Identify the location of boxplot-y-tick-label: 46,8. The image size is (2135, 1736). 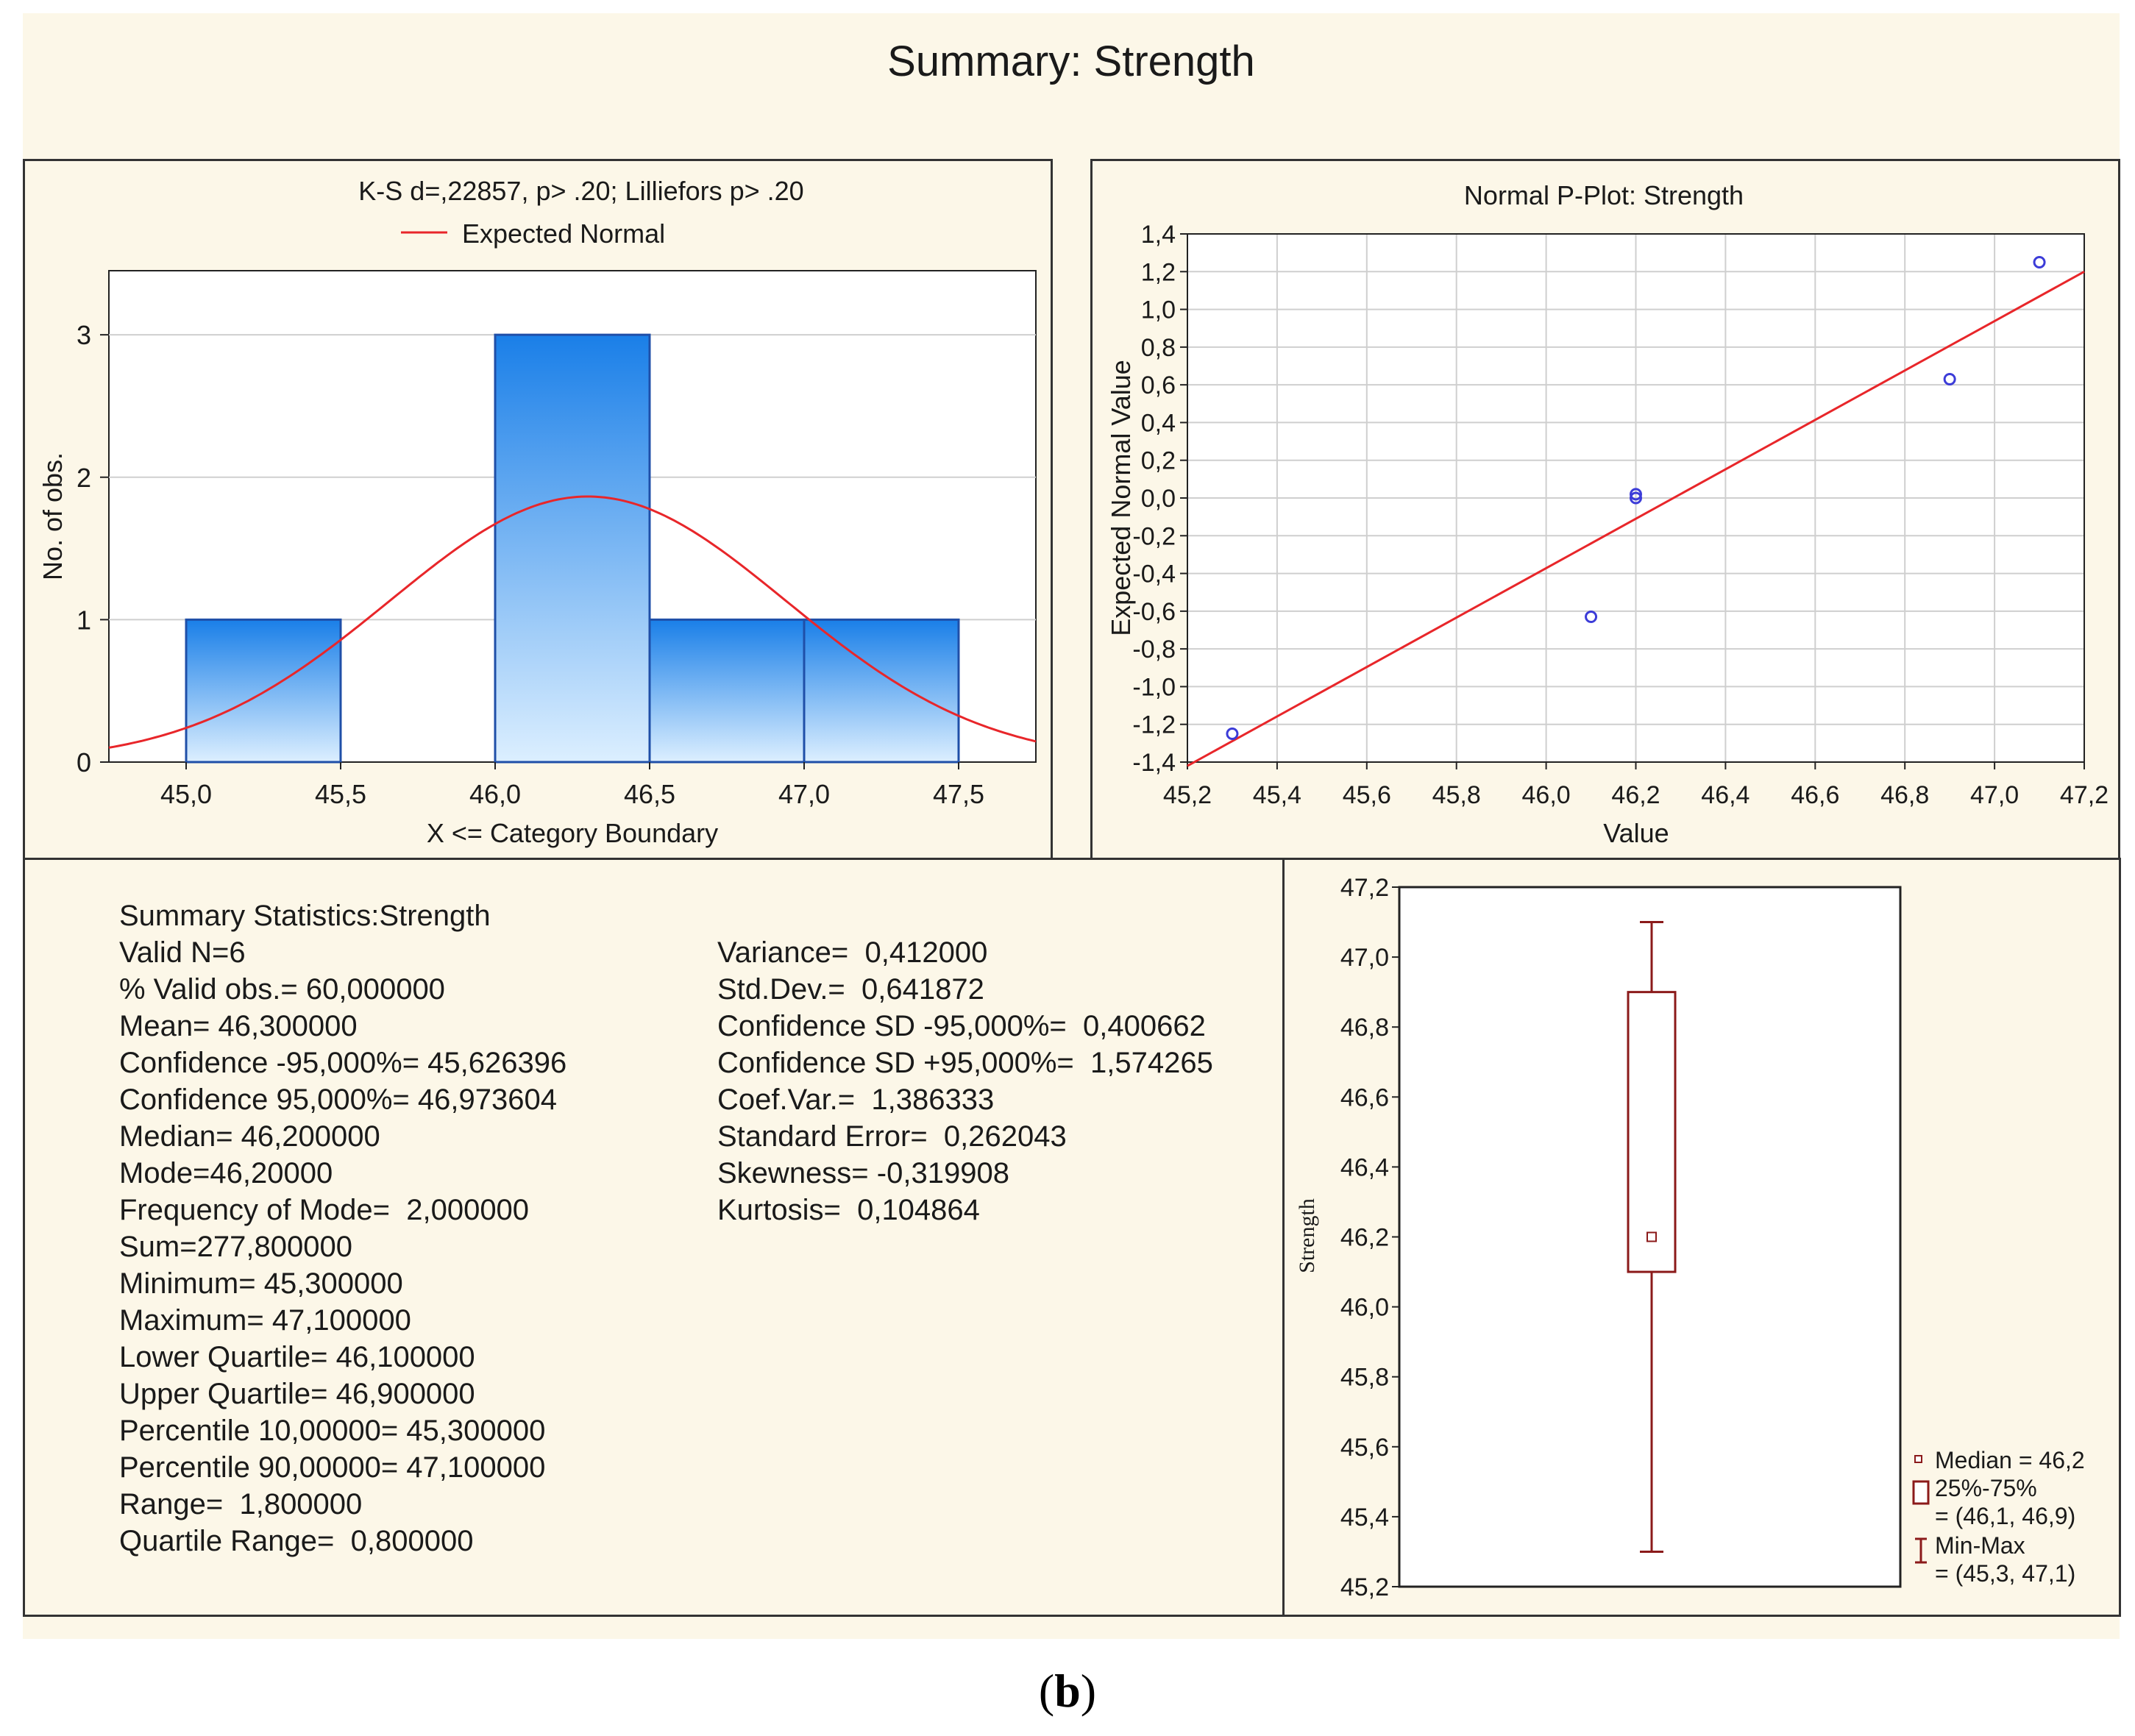
(1364, 1028).